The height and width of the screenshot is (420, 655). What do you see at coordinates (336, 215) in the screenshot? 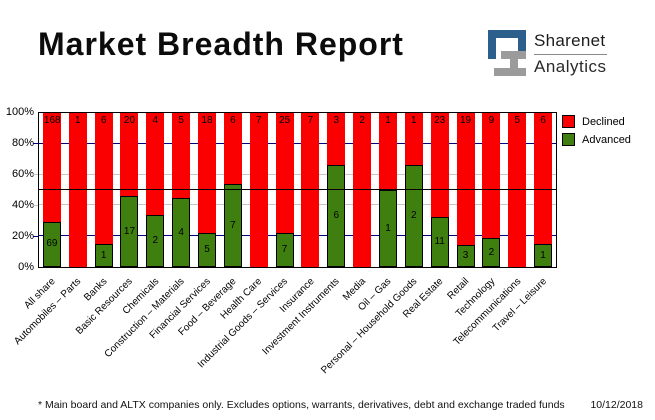
I see `advanced-value-label: 6` at bounding box center [336, 215].